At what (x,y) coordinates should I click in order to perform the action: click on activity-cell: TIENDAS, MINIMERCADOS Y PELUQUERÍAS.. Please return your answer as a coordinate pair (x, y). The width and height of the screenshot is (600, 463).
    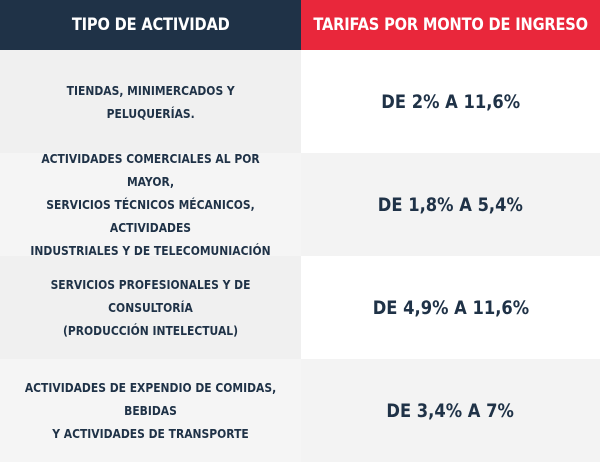
    Looking at the image, I should click on (150, 101).